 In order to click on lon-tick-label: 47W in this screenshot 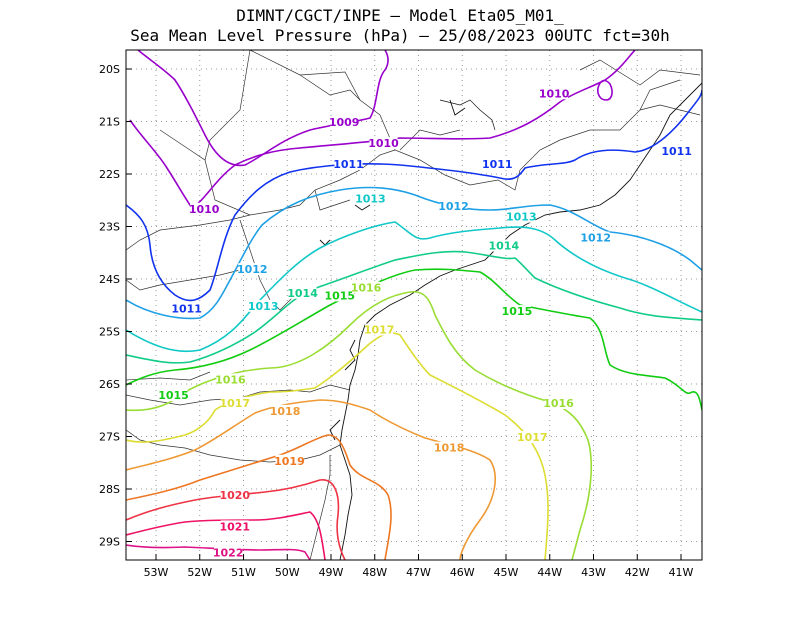, I will do `click(418, 572)`.